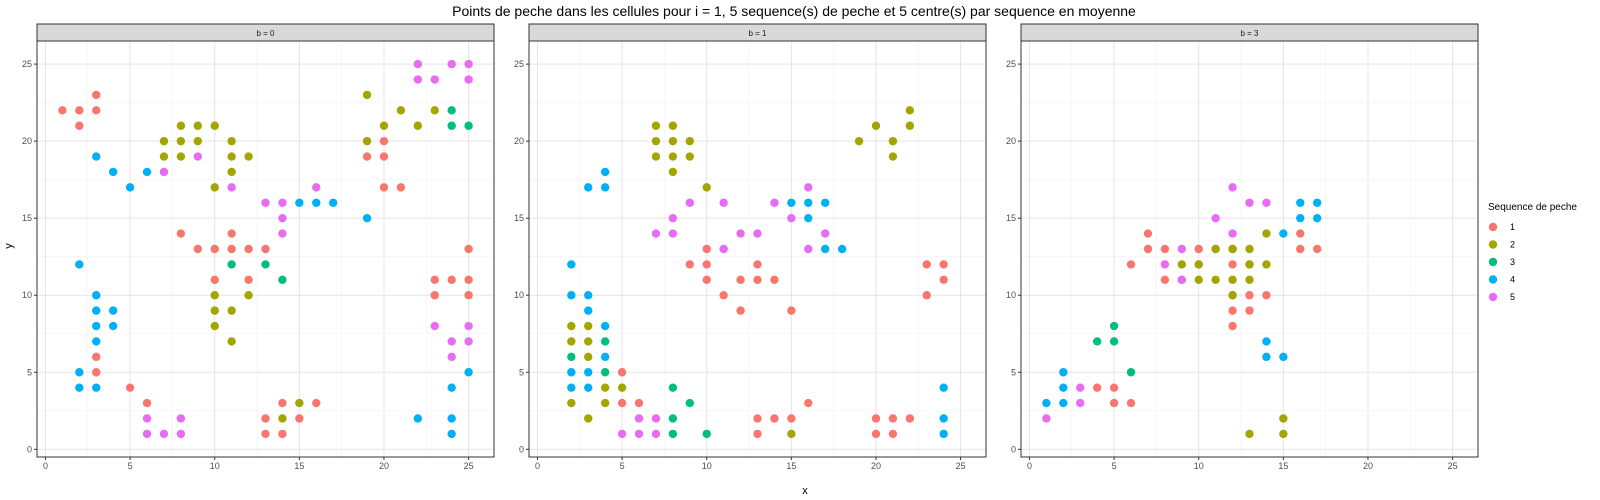 The height and width of the screenshot is (500, 1600). Describe the element at coordinates (622, 466) in the screenshot. I see `x-tick-label: 5` at that location.